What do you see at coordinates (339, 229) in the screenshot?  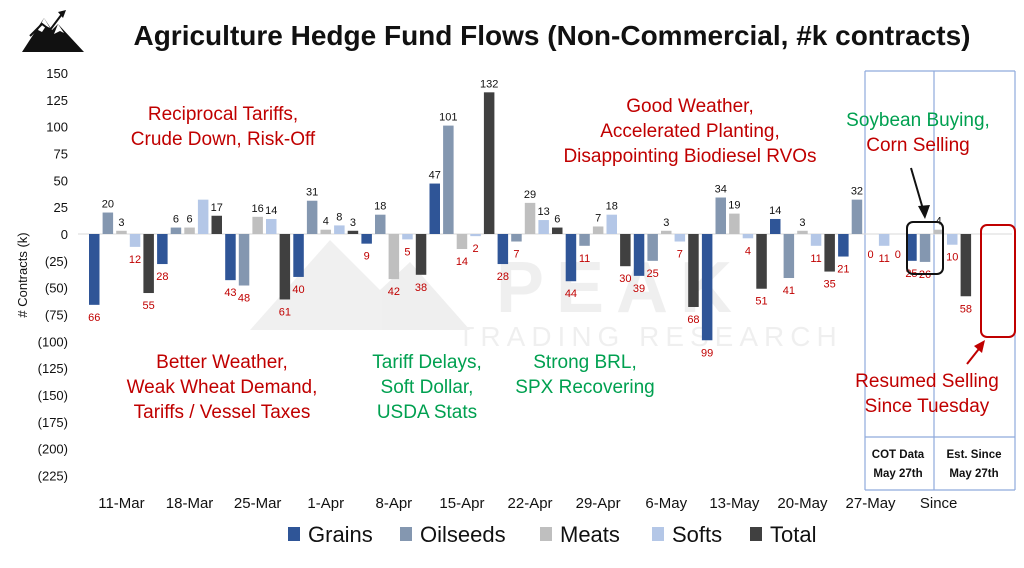 I see `bar-softs-1-Apr` at bounding box center [339, 229].